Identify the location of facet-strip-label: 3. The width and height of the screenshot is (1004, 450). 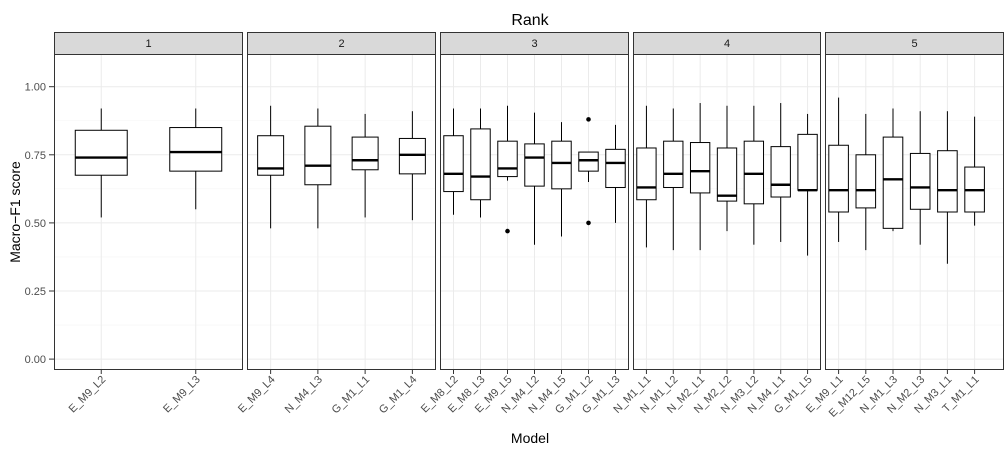
(534, 44).